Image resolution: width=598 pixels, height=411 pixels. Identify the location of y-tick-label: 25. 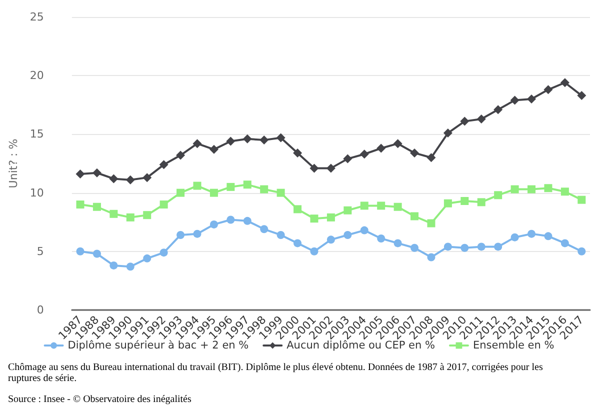
(37, 17).